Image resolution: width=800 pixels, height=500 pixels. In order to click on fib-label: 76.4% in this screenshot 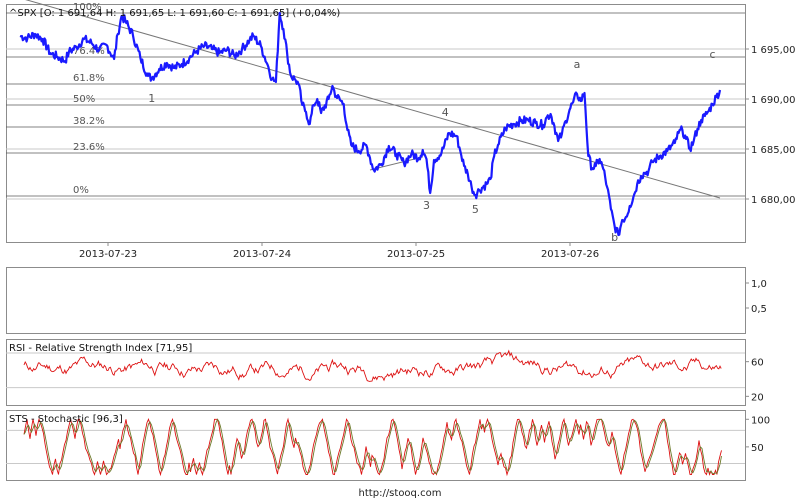, I will do `click(89, 51)`.